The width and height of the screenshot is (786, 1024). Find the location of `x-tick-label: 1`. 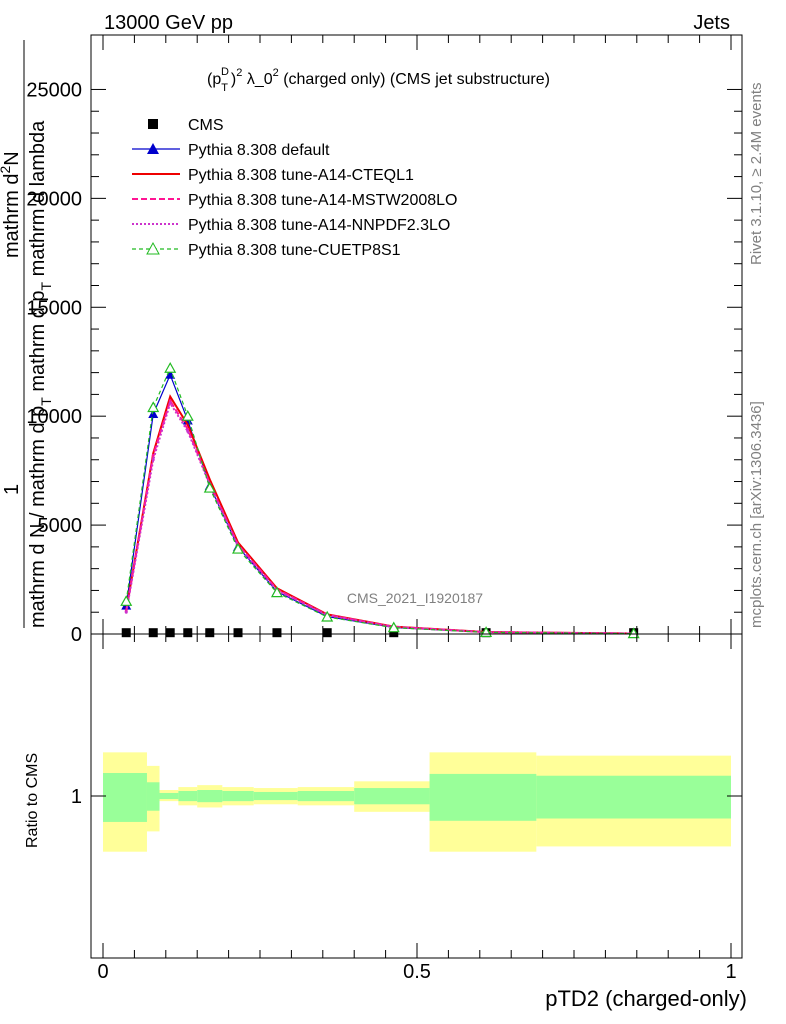

x-tick-label: 1 is located at coordinates (730, 972).